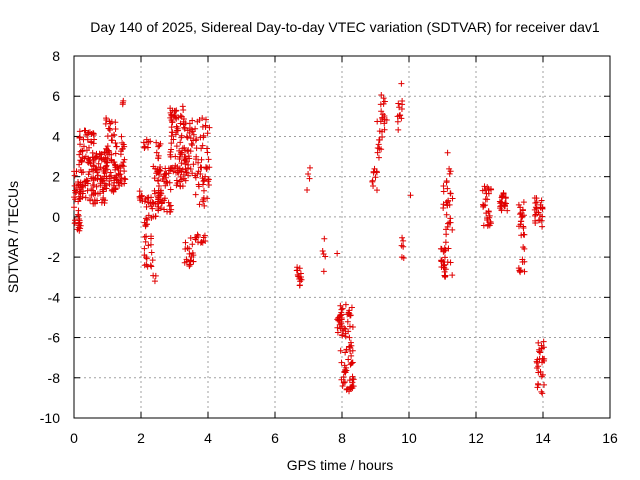 The image size is (640, 480). I want to click on y-tick-label: -4, so click(54, 297).